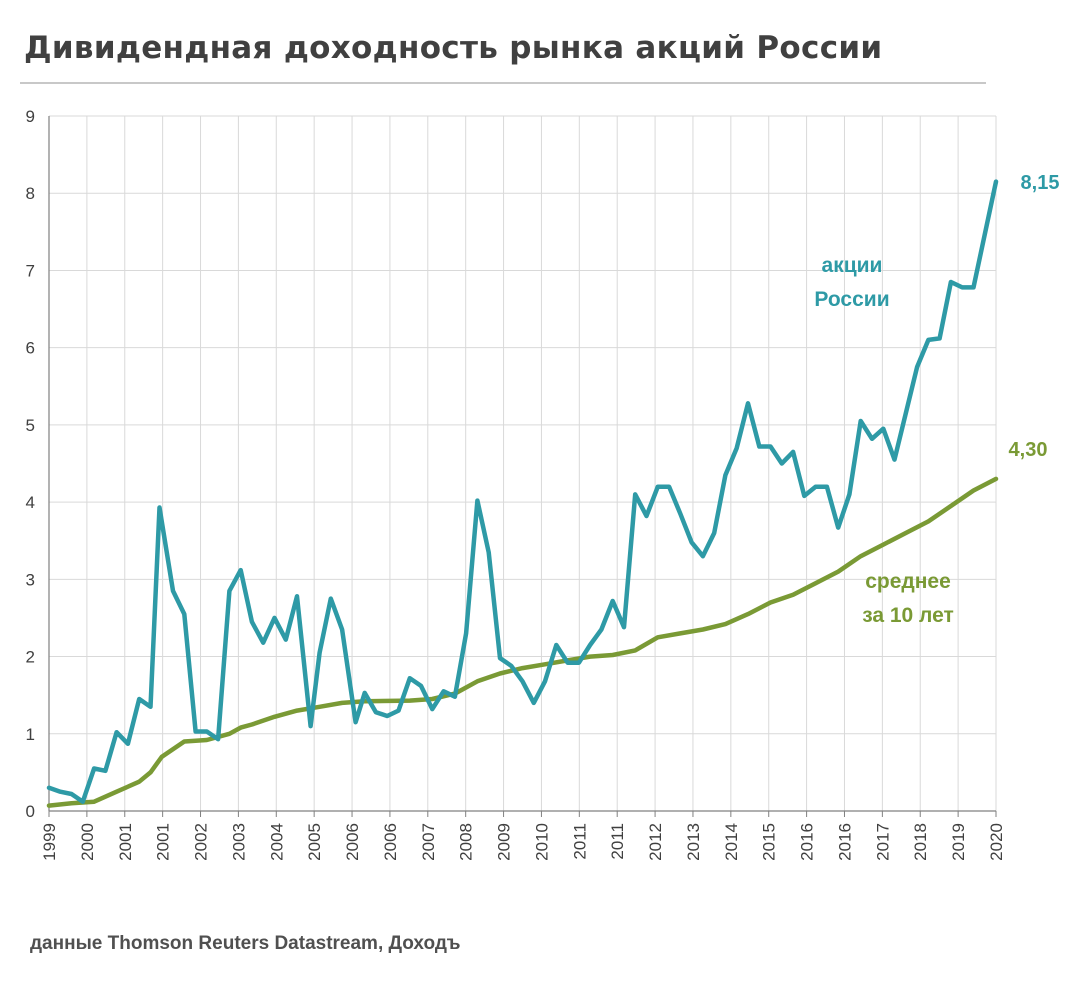 The image size is (1080, 982). I want to click on series-annotation: за 10 лет, so click(908, 615).